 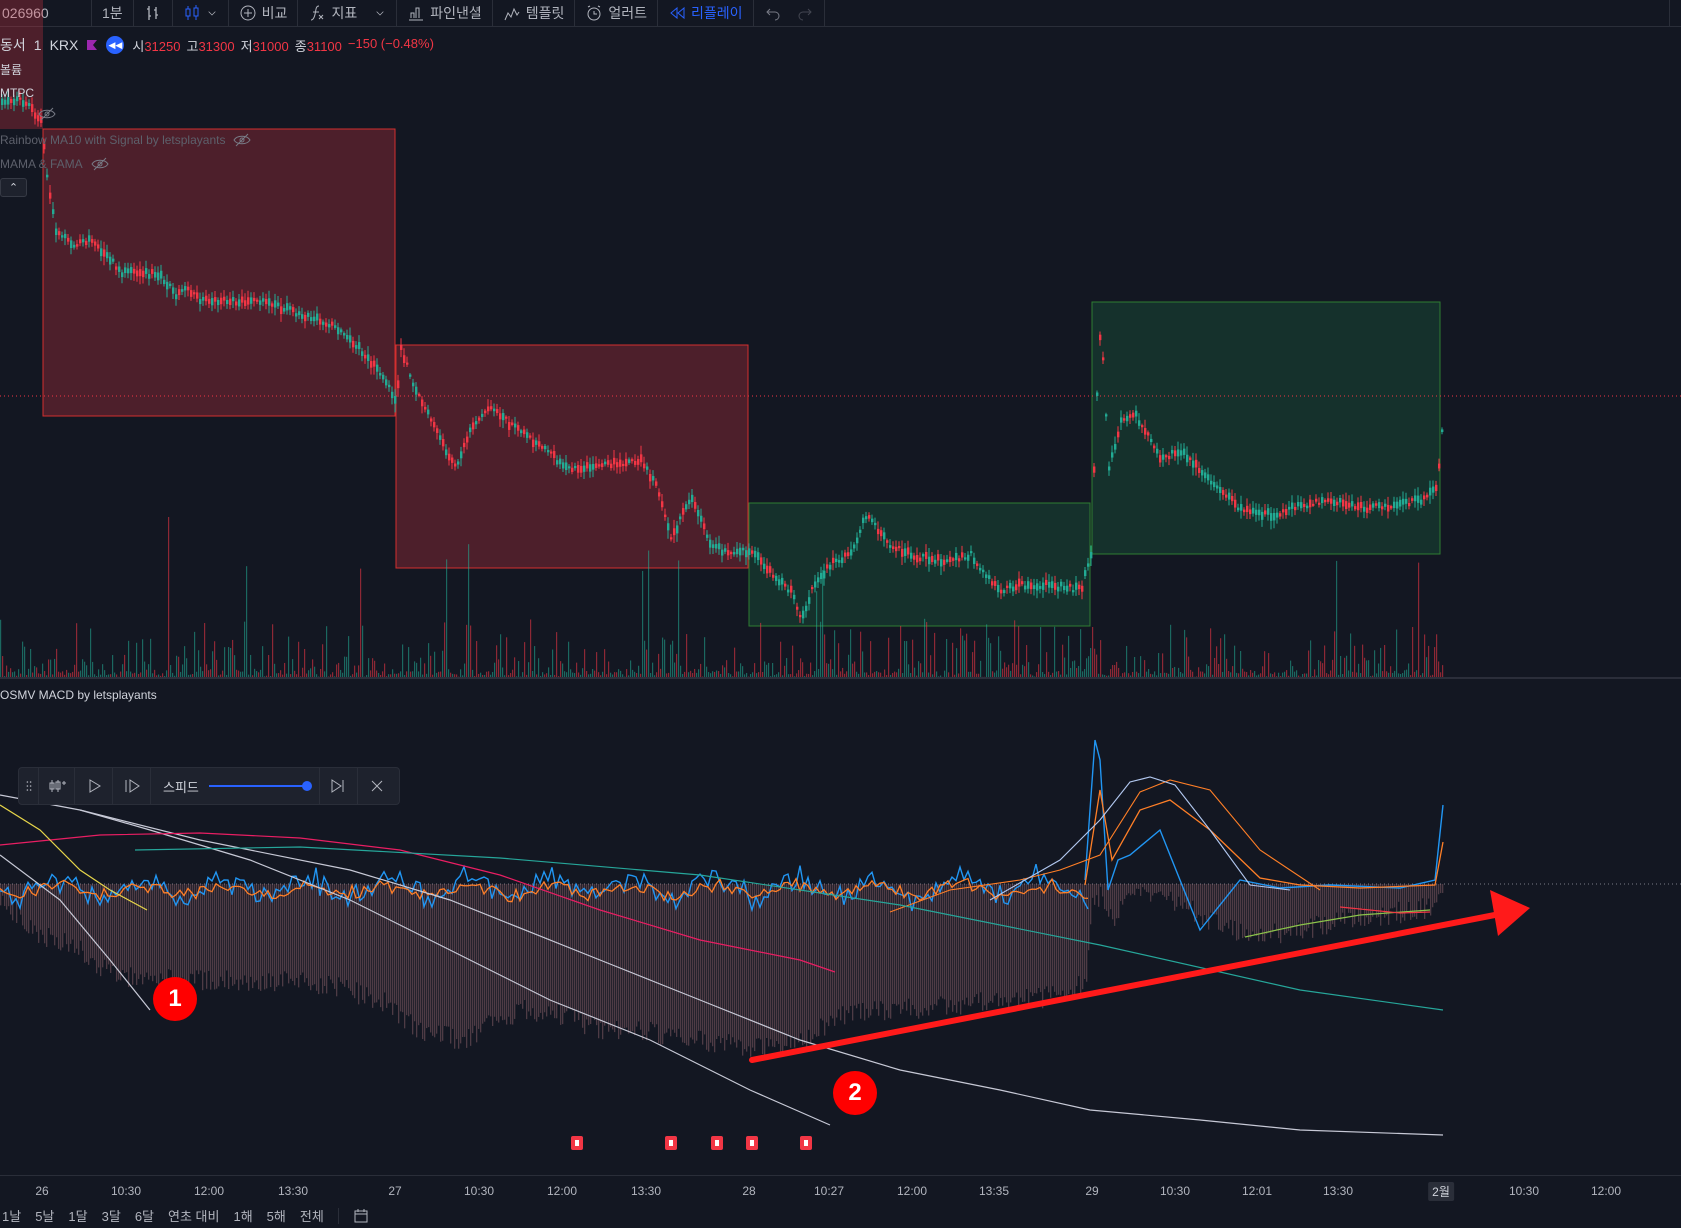 What do you see at coordinates (111, 1216) in the screenshot?
I see `range-button: 3달` at bounding box center [111, 1216].